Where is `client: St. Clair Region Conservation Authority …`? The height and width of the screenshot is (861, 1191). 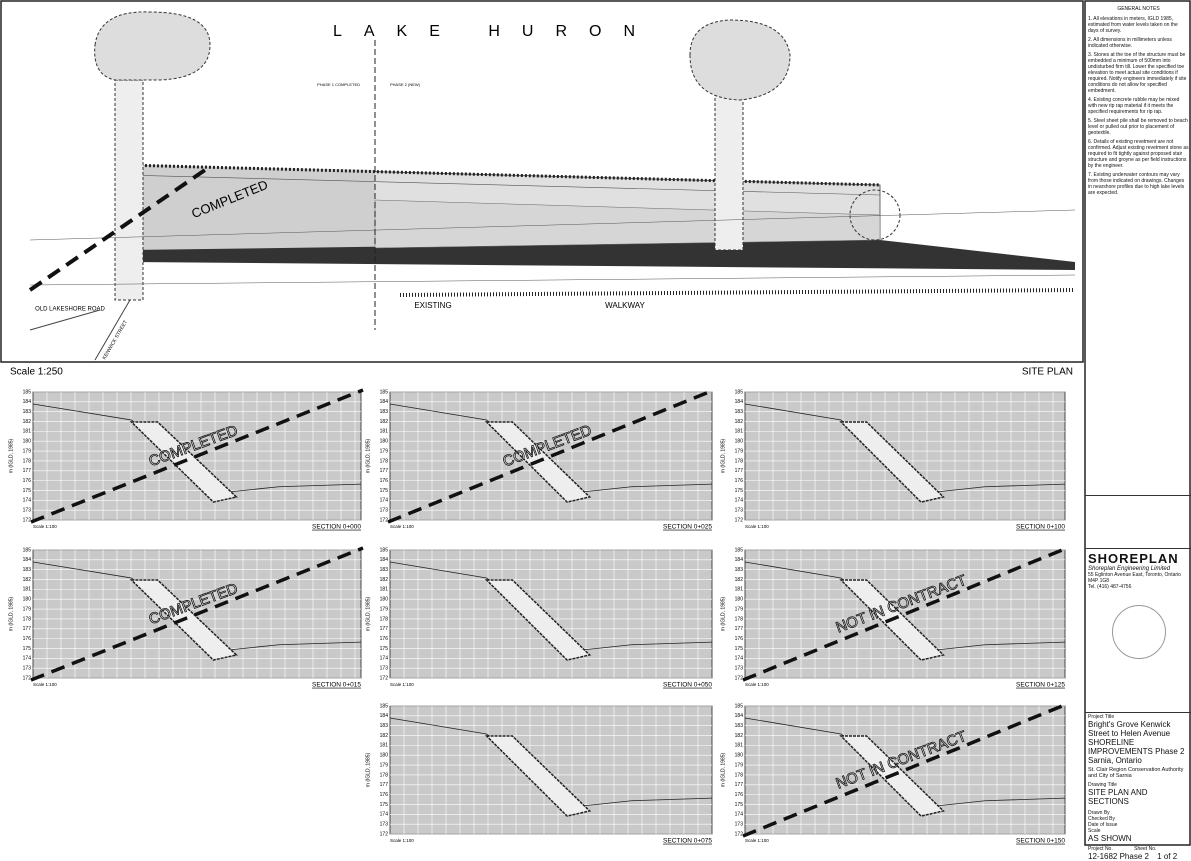
client: St. Clair Region Conservation Authority … is located at coordinates (1136, 773).